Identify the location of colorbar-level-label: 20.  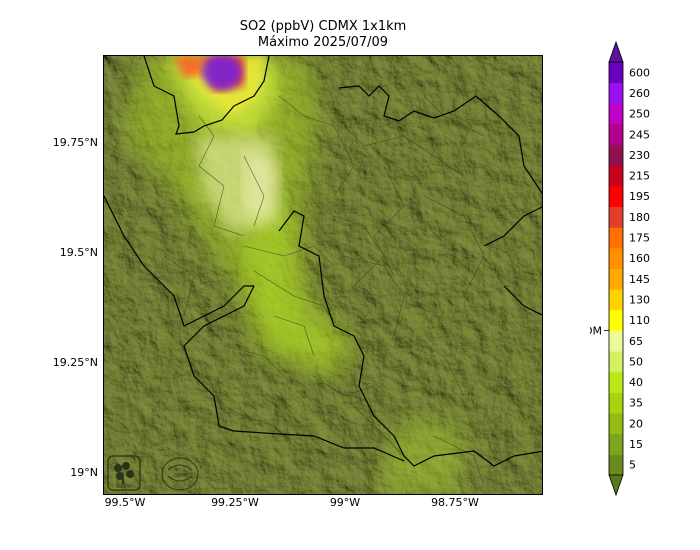
(636, 423).